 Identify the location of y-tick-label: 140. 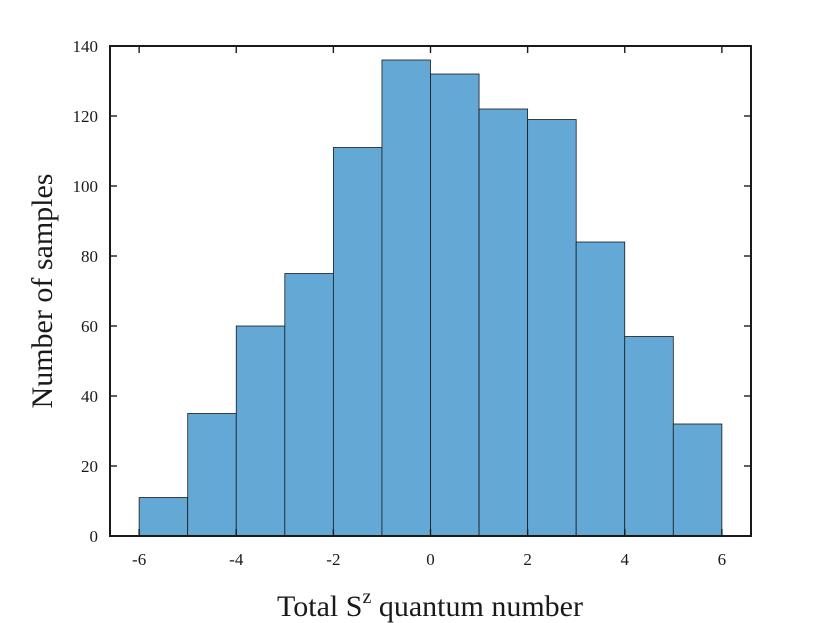
(86, 46).